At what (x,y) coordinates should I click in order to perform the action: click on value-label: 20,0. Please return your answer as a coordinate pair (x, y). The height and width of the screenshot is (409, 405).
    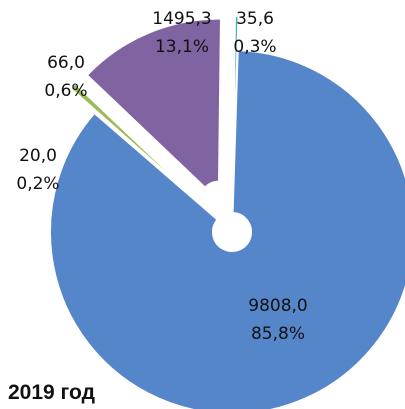
    Looking at the image, I should click on (38, 156).